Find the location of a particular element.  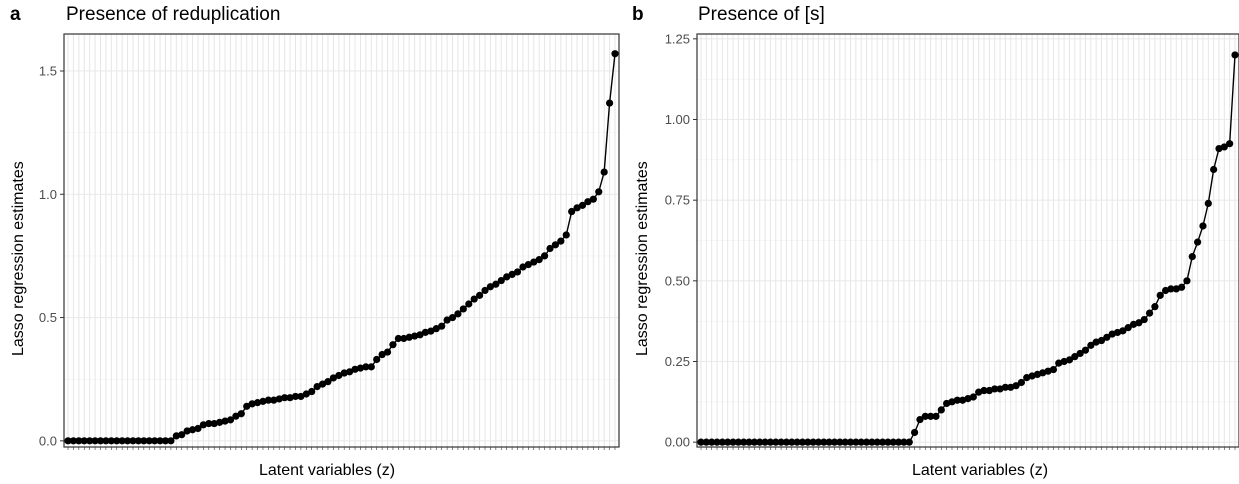

y-tick-label: 0.0 is located at coordinates (48, 440).